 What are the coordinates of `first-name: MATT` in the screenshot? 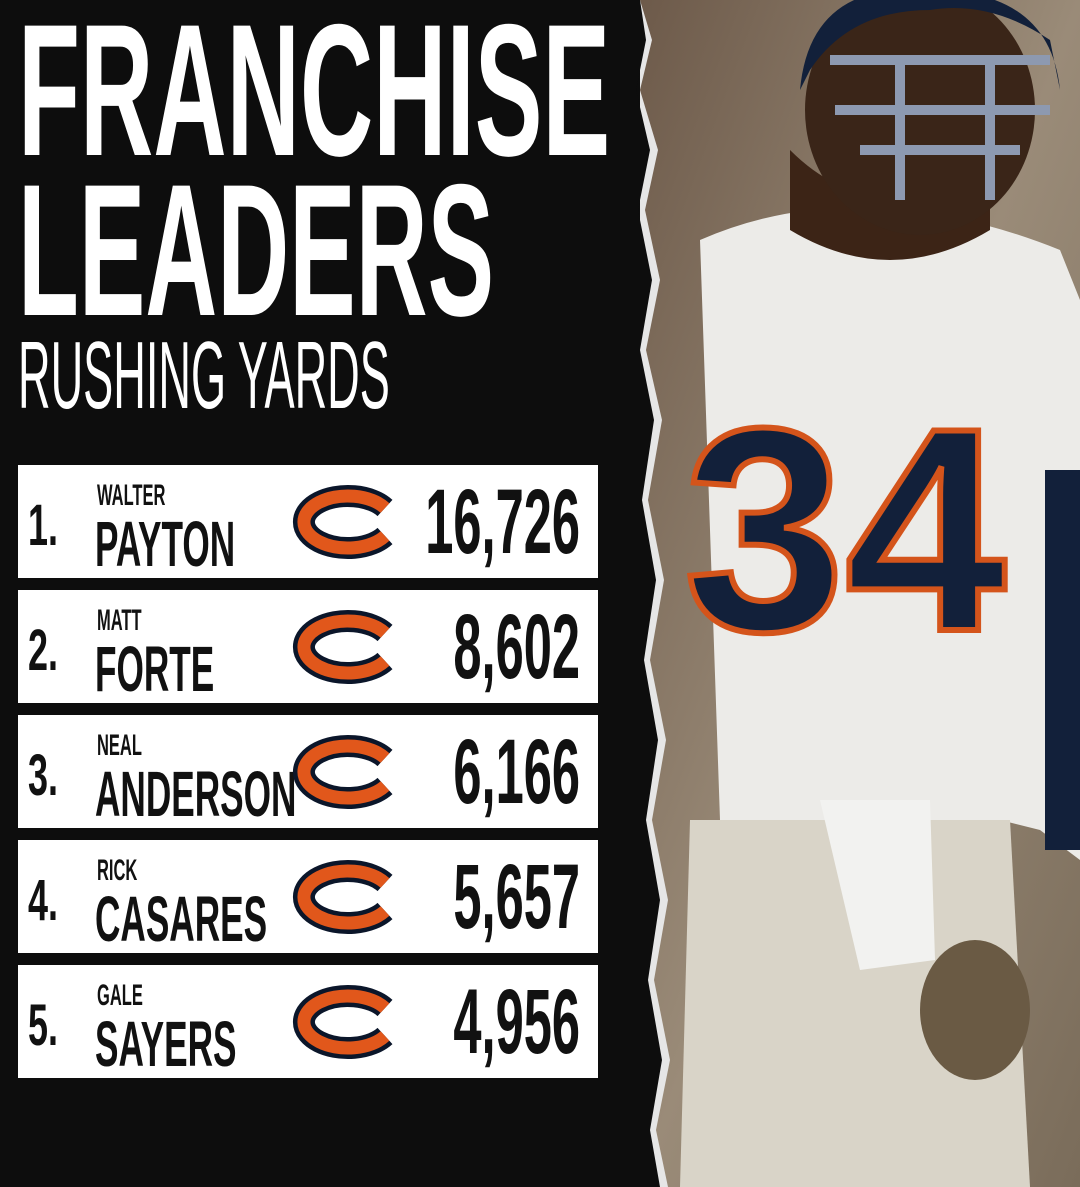 It's located at (119, 620).